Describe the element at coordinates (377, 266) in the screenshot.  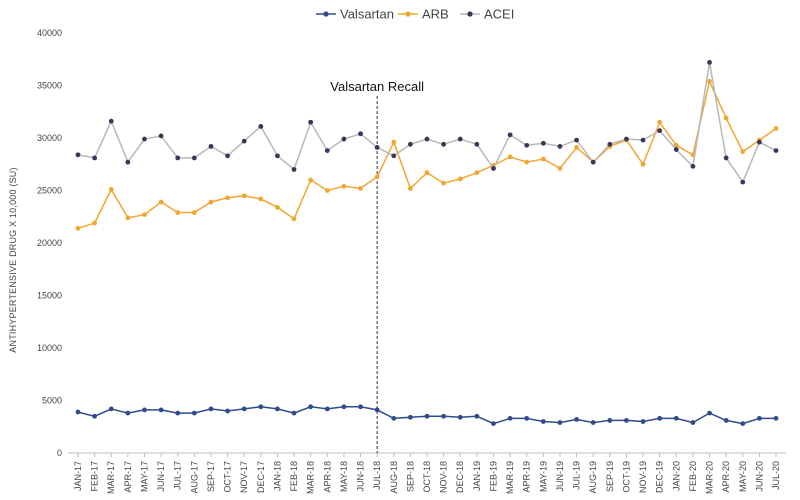
I see `annotation-layer: Valsartan Recall` at that location.